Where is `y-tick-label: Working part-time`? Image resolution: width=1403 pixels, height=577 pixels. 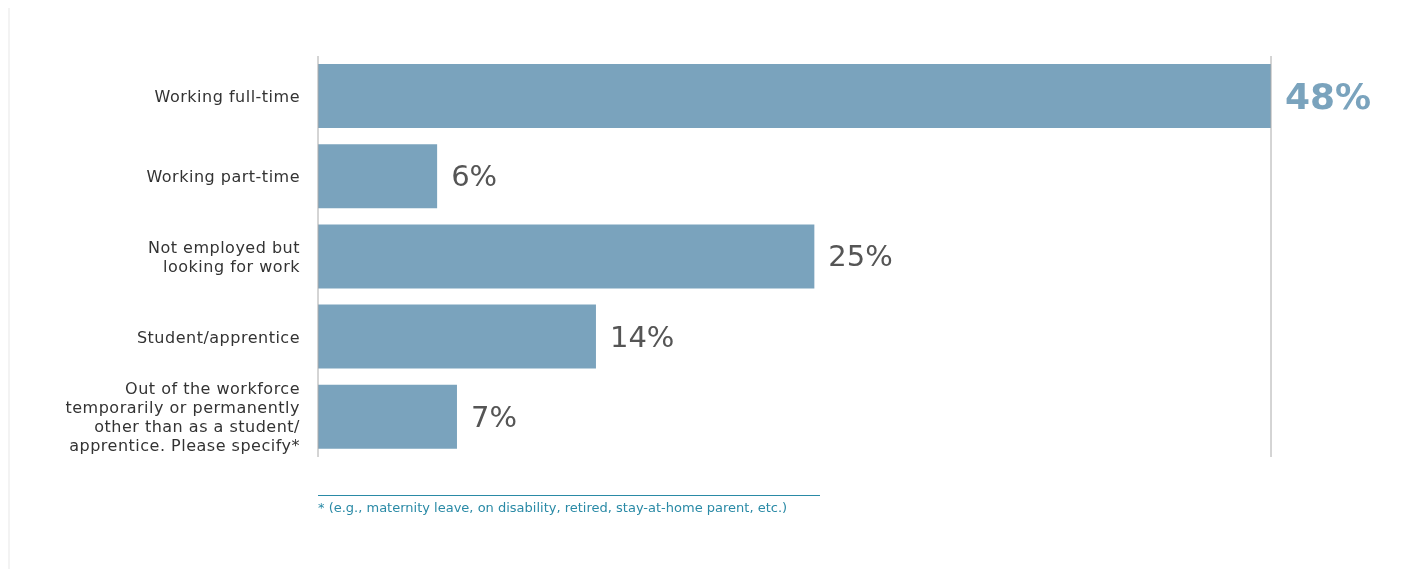
y-tick-label: Working part-time is located at coordinates (223, 176).